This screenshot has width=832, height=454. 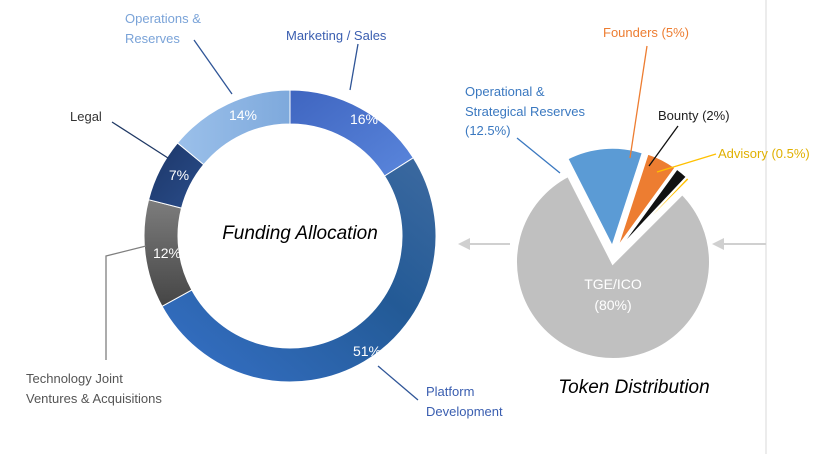 I want to click on label-reserves-line3: (12.5%), so click(x=488, y=130).